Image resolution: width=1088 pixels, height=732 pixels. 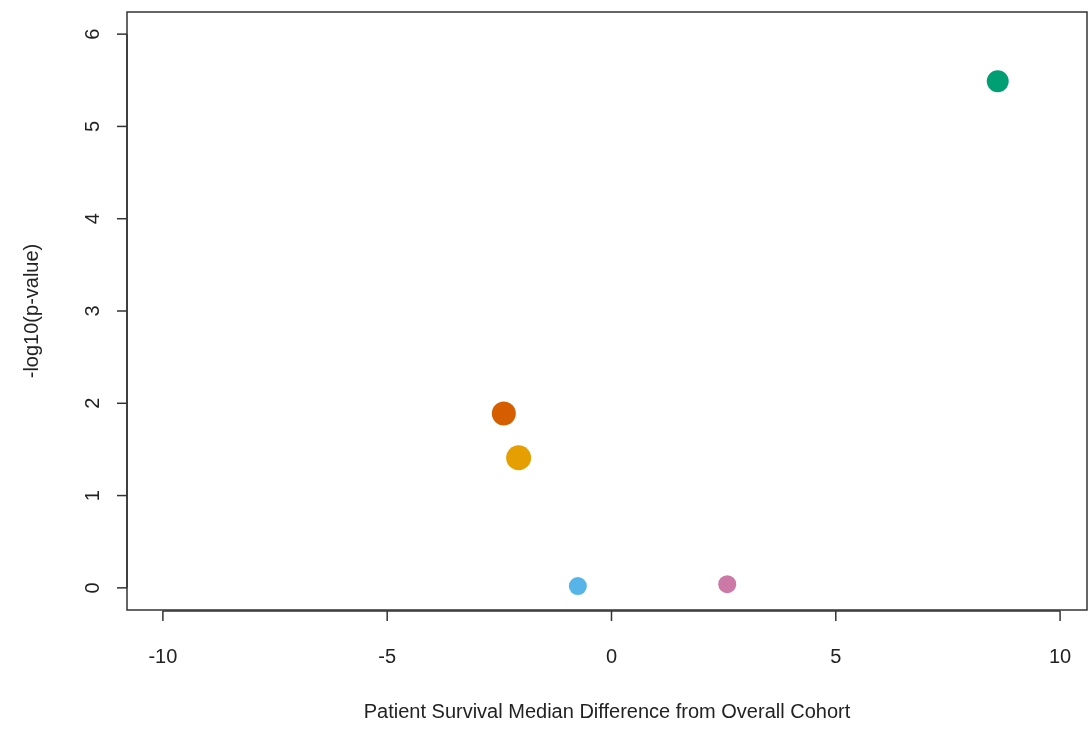 I want to click on x-tick-label: -5, so click(x=387, y=656).